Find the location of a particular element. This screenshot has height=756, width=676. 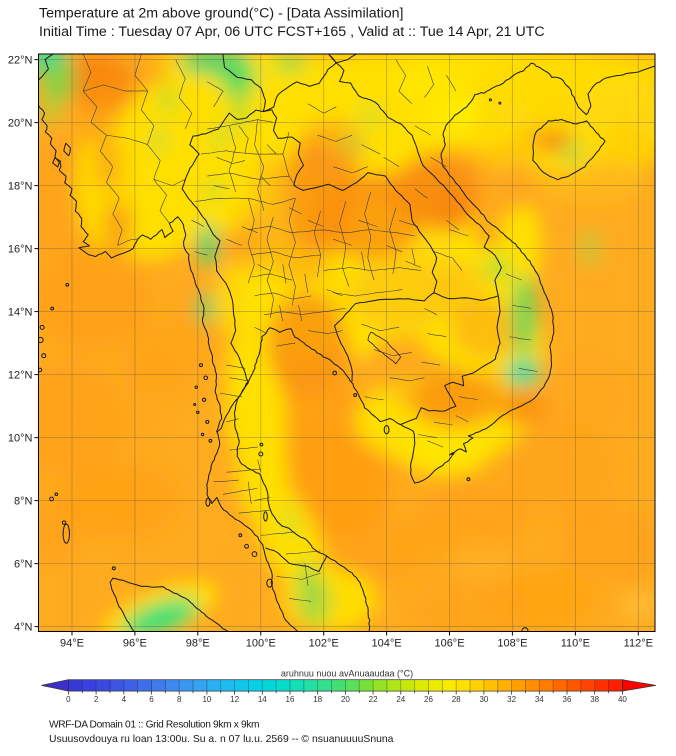

svg-text: 34 is located at coordinates (539, 699).